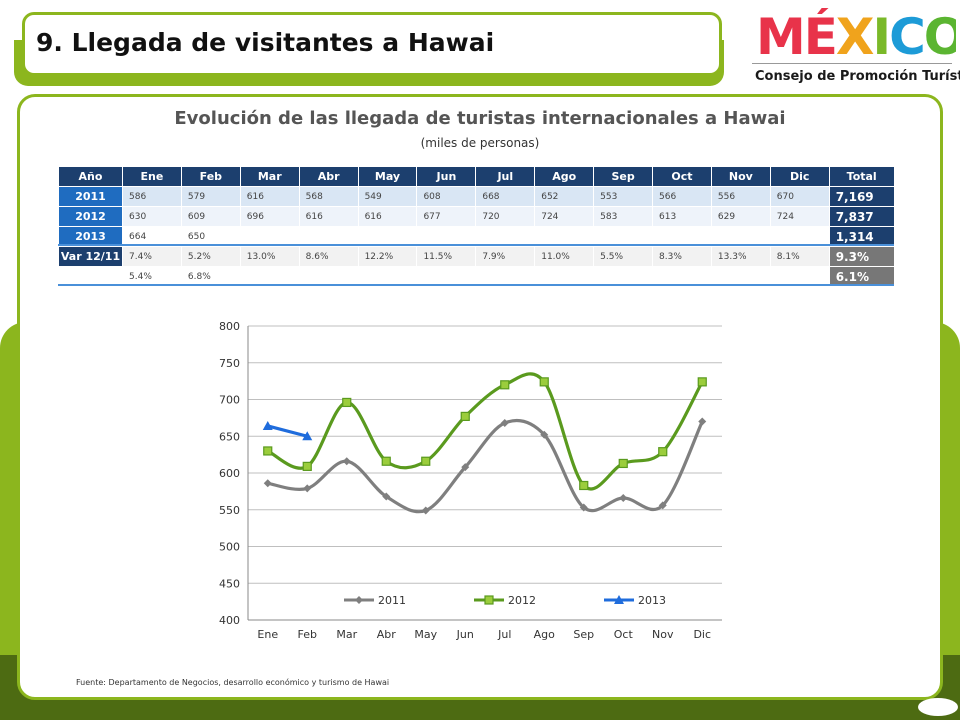 This screenshot has width=960, height=720. What do you see at coordinates (861, 256) in the screenshot?
I see `row-total: 9.3%` at bounding box center [861, 256].